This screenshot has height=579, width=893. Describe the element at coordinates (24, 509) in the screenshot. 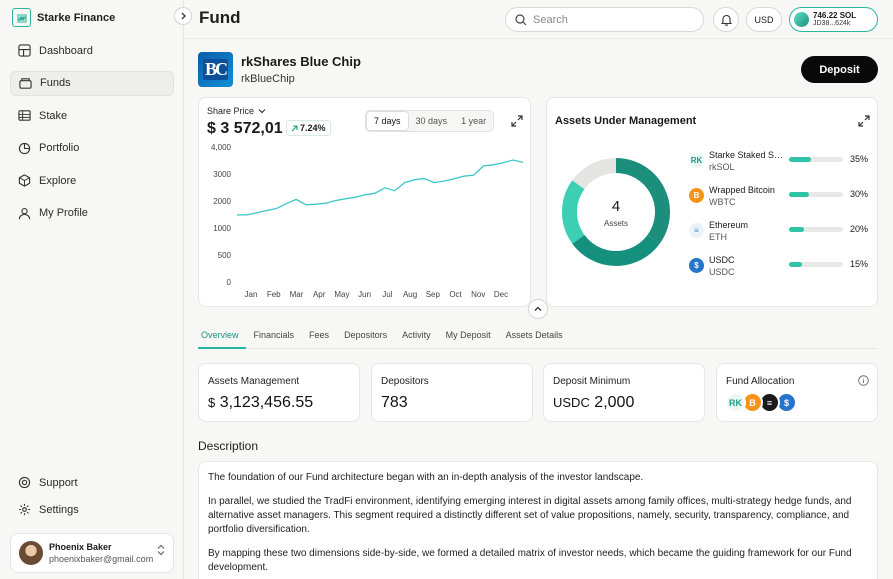

I see `settings-icon` at that location.